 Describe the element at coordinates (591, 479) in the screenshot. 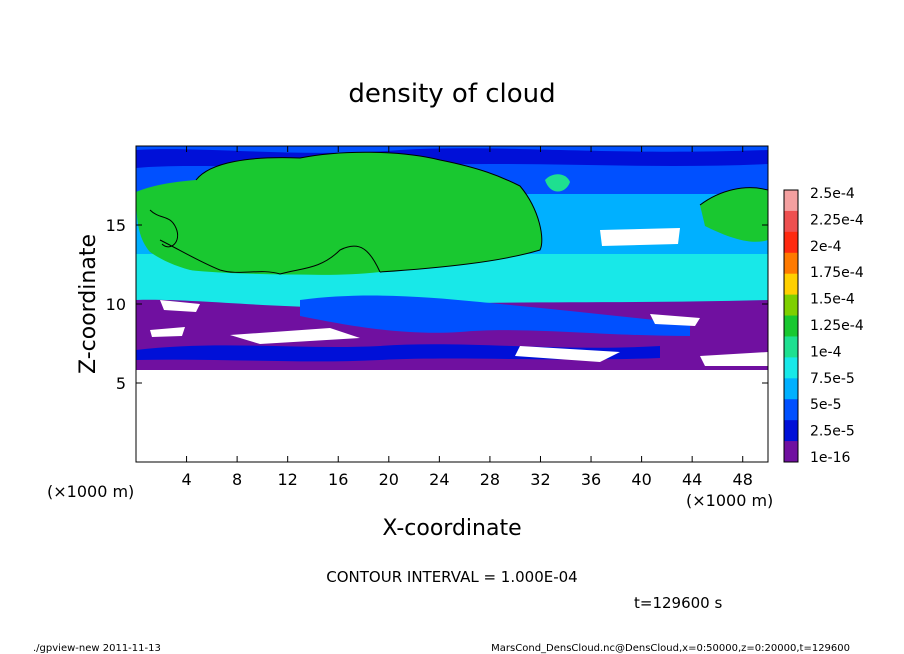

I see `x-tick-label: 36` at that location.